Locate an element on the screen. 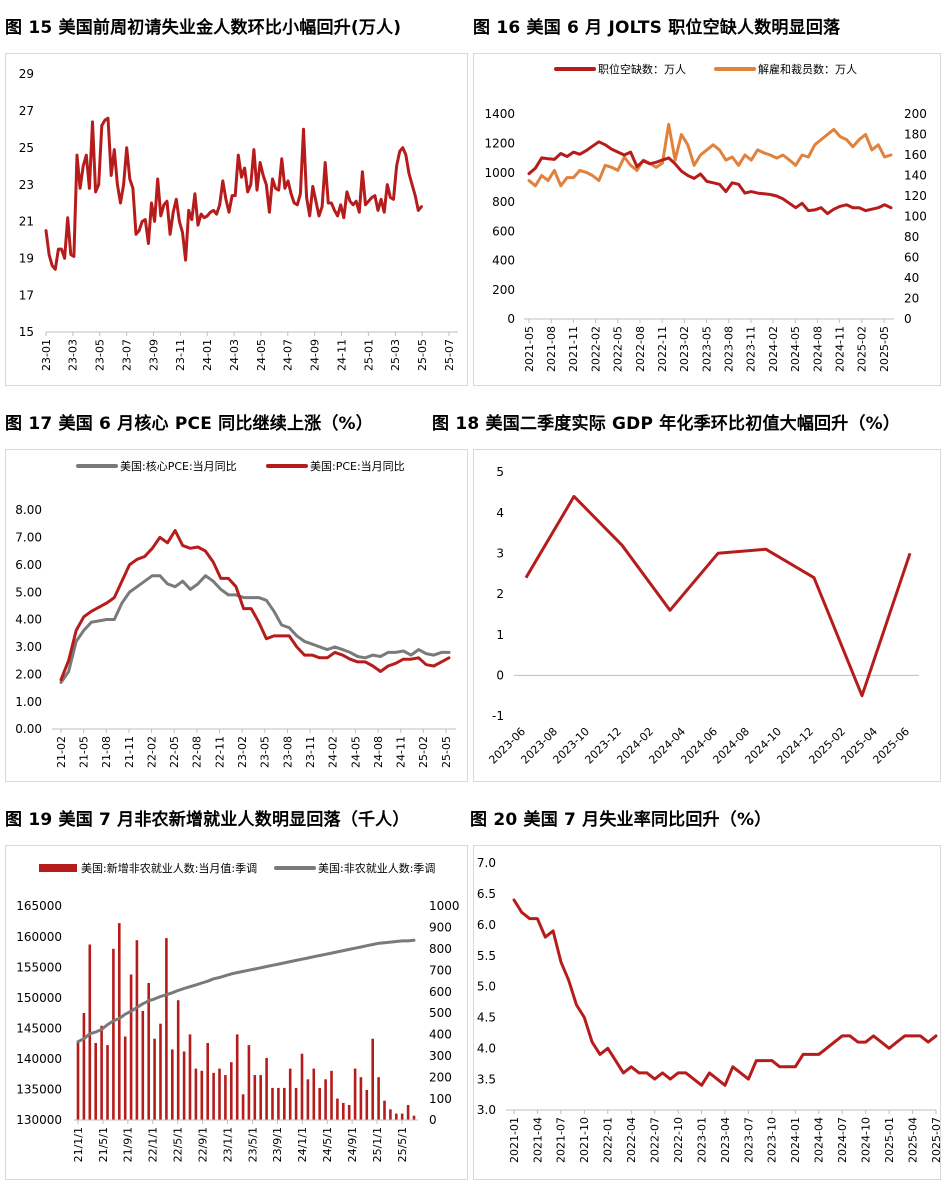 Image resolution: width=944 pixels, height=1185 pixels. fig15-xtick-10: 24-09 is located at coordinates (315, 355).